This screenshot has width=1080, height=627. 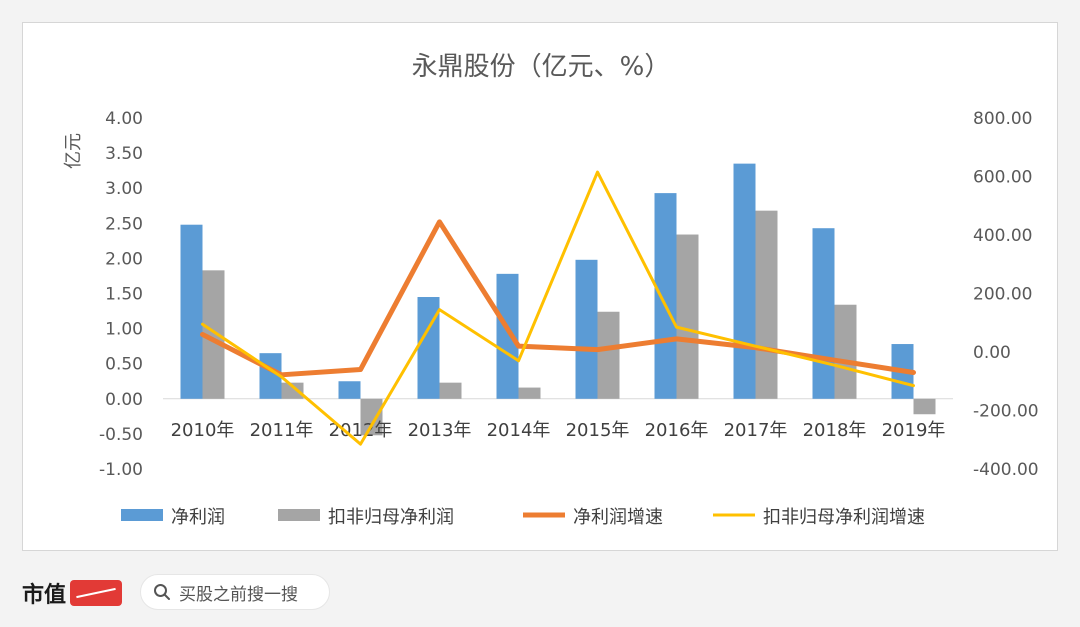 I want to click on search-box: 买股之前搜一搜, so click(x=235, y=592).